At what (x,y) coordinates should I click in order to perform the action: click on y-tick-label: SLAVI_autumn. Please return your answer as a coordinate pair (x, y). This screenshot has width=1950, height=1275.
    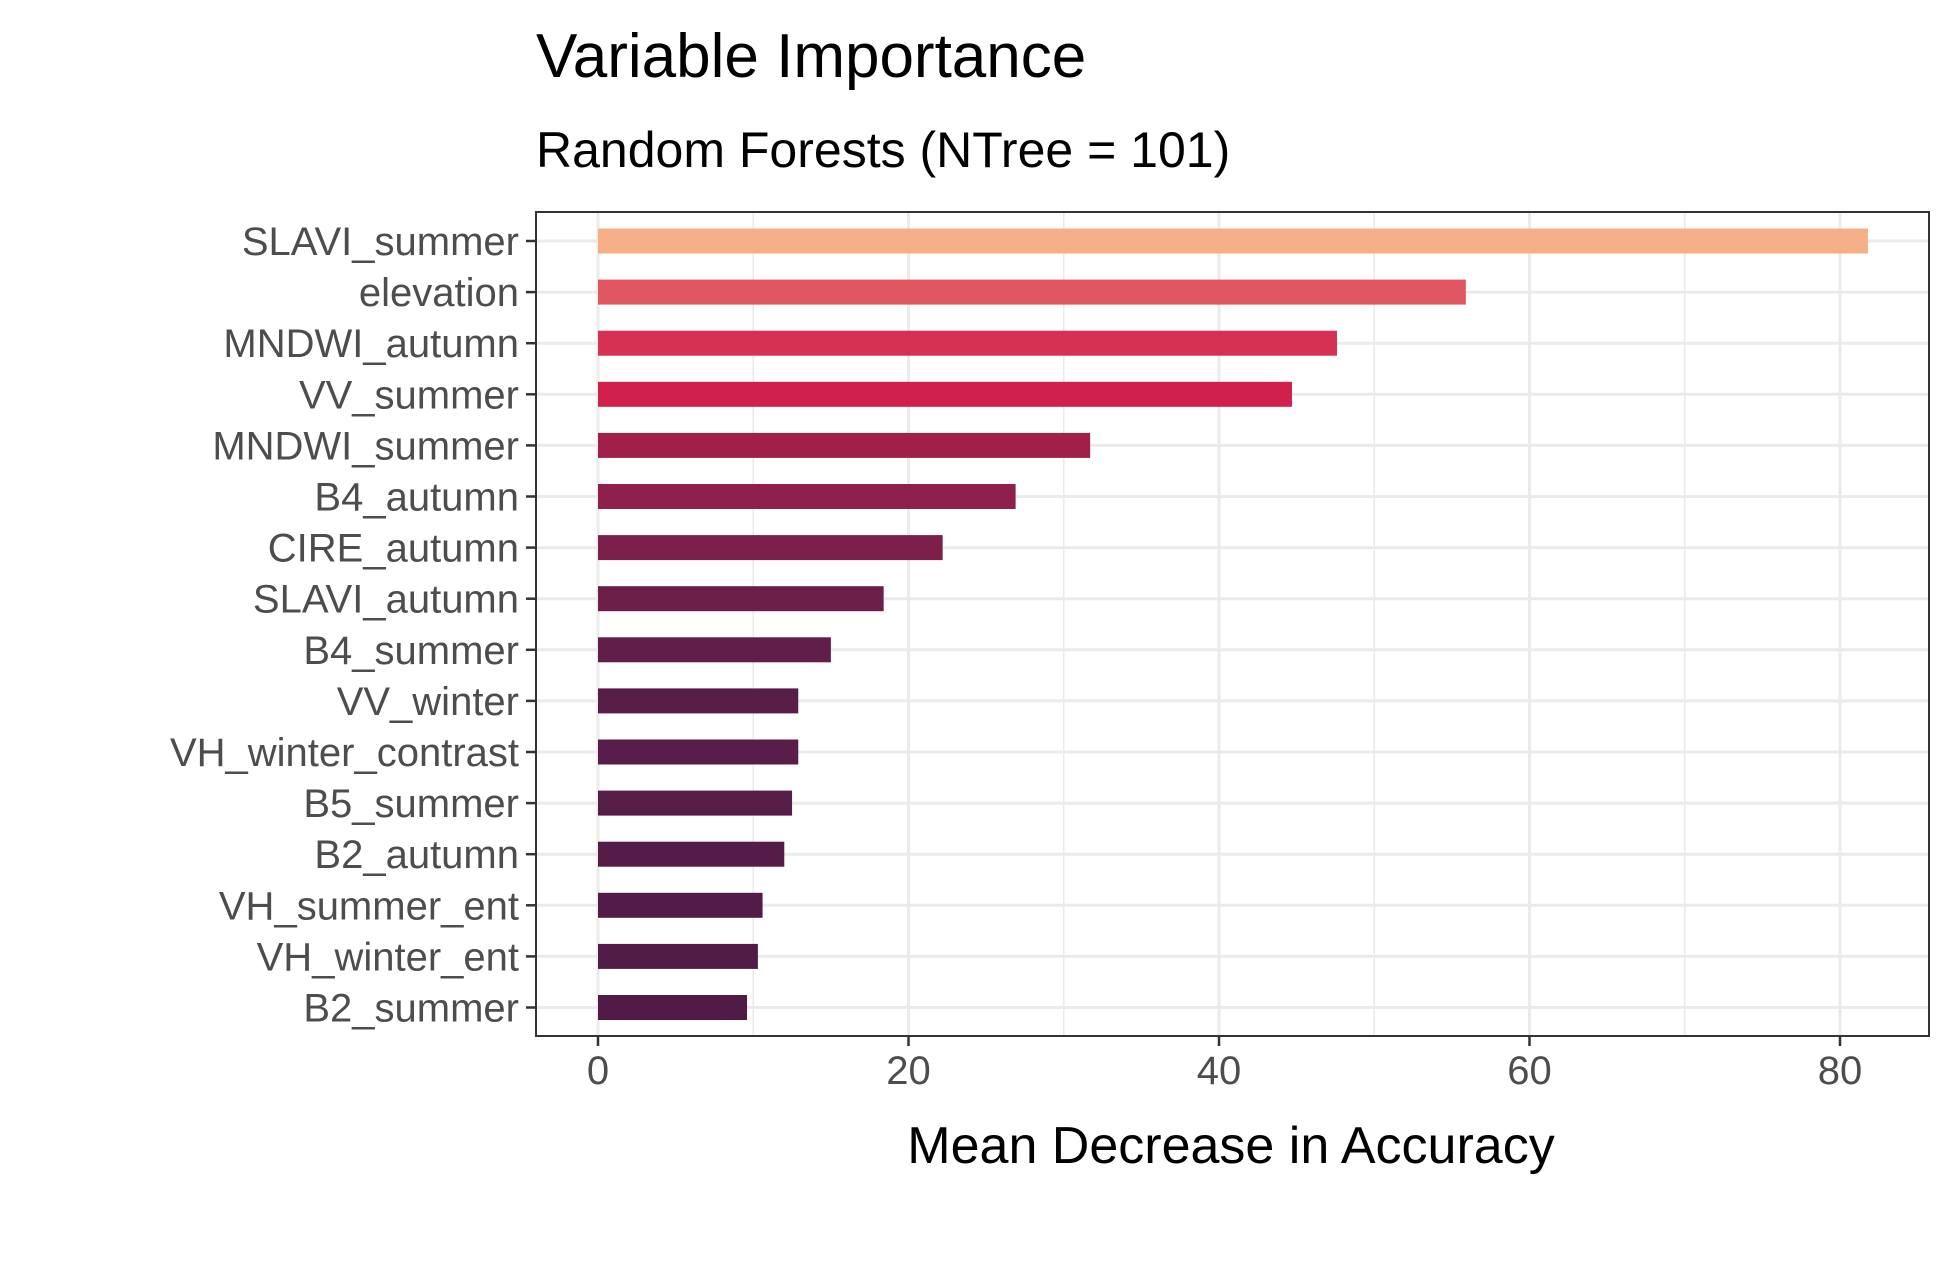
    Looking at the image, I should click on (386, 600).